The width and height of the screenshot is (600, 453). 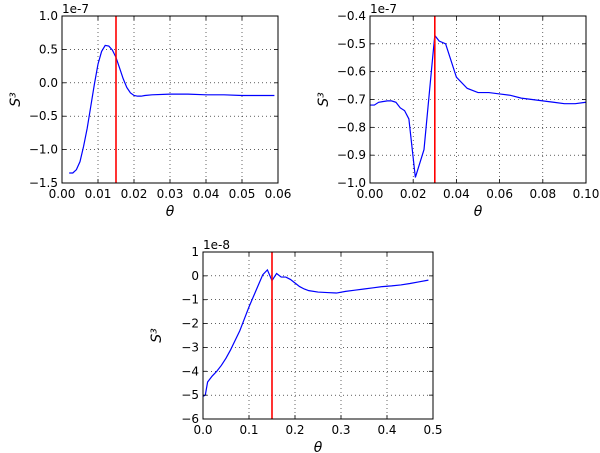 What do you see at coordinates (190, 371) in the screenshot?
I see `y-tick-label: −4` at bounding box center [190, 371].